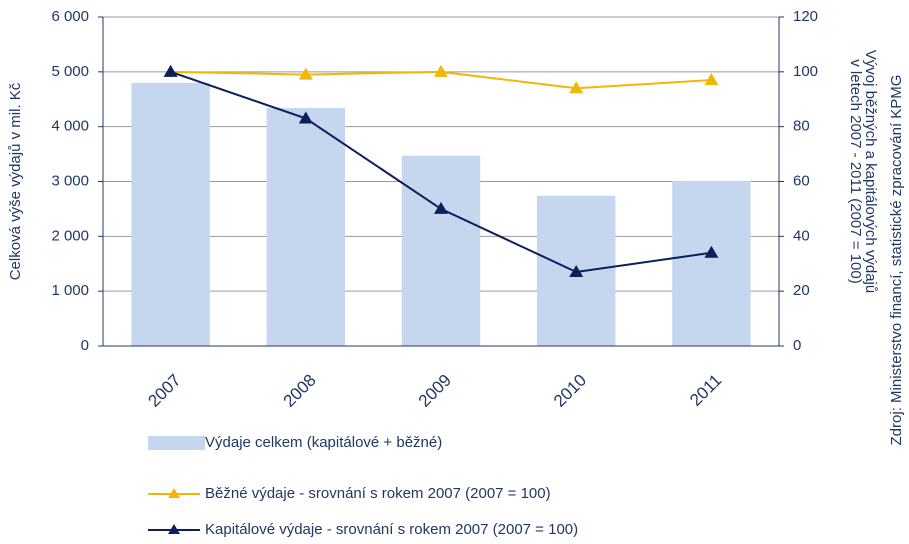 This screenshot has width=909, height=544. What do you see at coordinates (797, 345) in the screenshot?
I see `y2-tick-label: 0` at bounding box center [797, 345].